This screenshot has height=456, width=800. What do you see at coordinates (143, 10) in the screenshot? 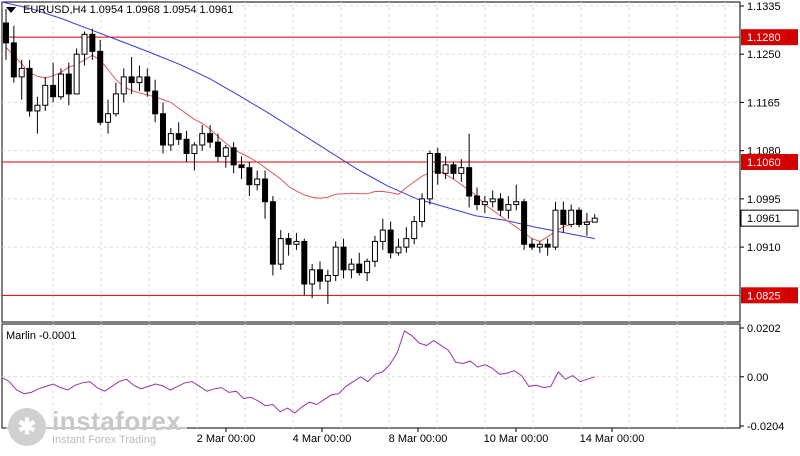
I see `high-price: 1.0968` at bounding box center [143, 10].